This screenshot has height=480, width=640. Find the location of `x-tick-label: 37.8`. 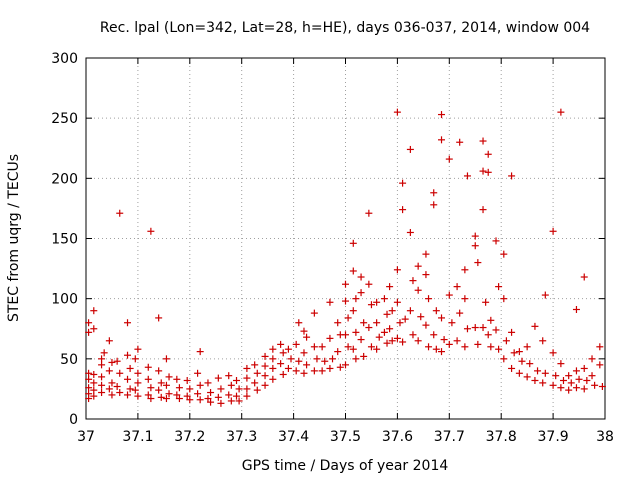

x-tick-label: 37.8 is located at coordinates (501, 437).